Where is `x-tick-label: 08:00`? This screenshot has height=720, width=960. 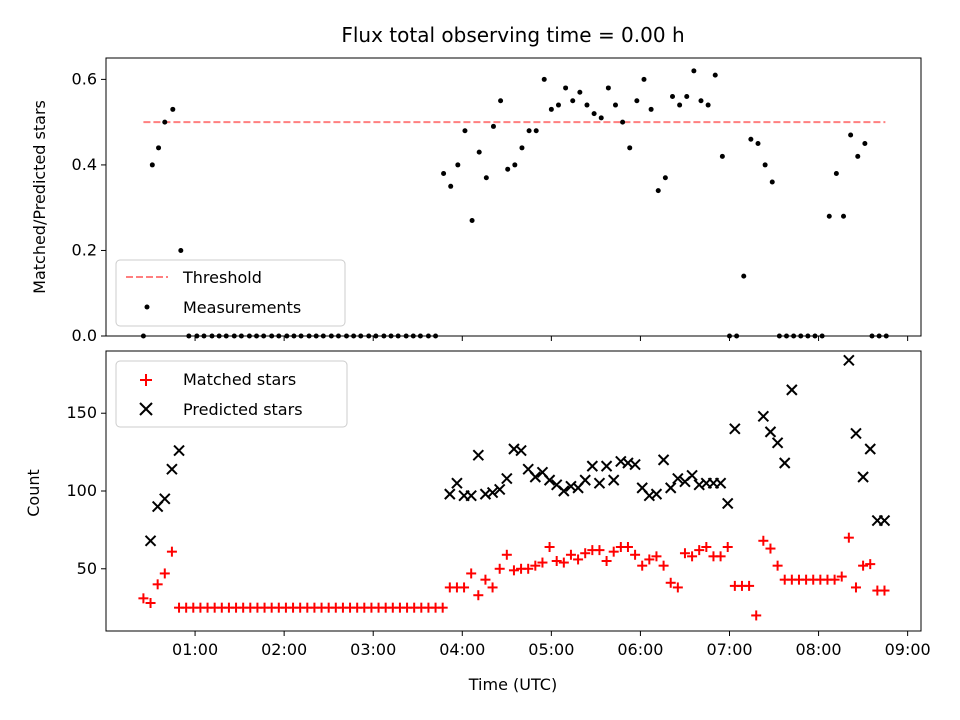 x-tick-label: 08:00 is located at coordinates (819, 649).